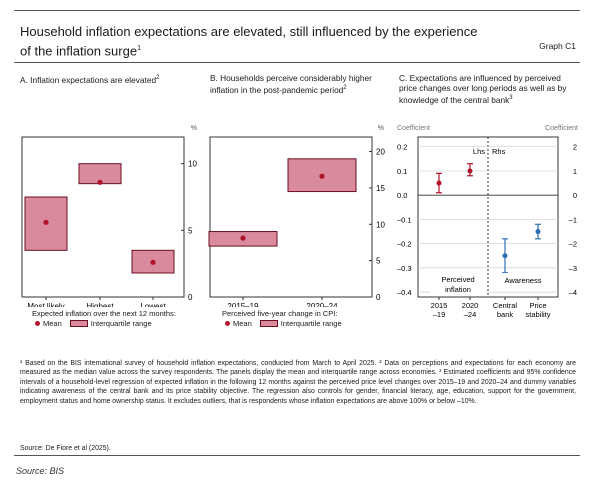 The image size is (590, 491). Describe the element at coordinates (402, 195) in the screenshot. I see `c-ytick-label-lhs: 0.0` at that location.